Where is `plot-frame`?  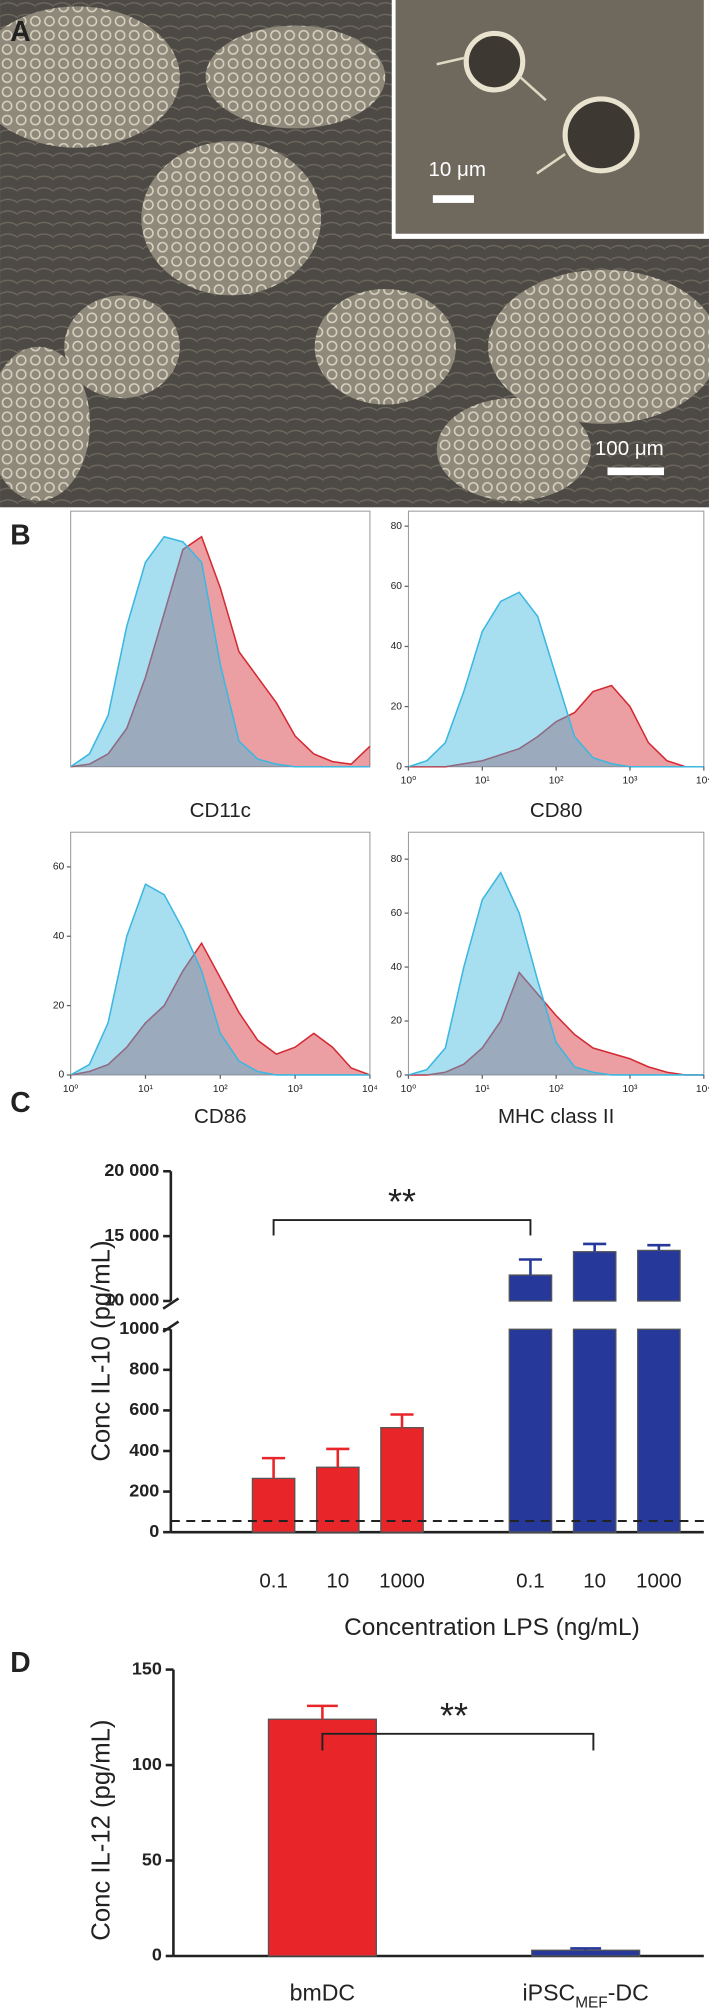
plot-frame is located at coordinates (220, 639).